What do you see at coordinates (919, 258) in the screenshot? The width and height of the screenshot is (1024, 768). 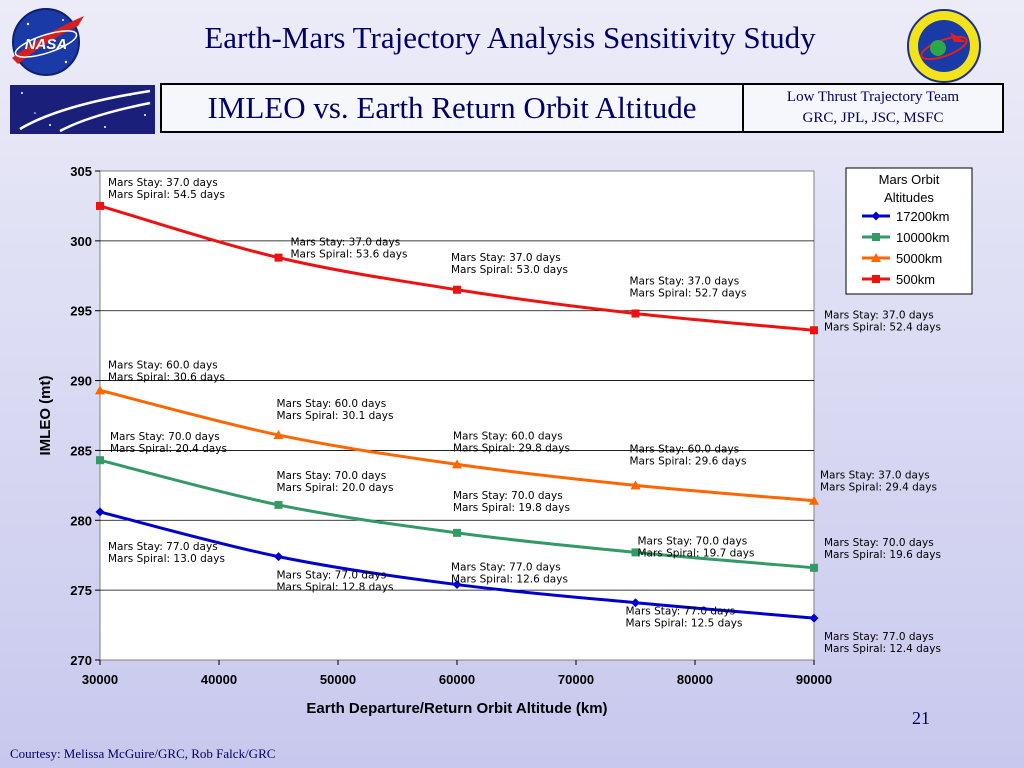 I see `legend-item-label: 5000km` at bounding box center [919, 258].